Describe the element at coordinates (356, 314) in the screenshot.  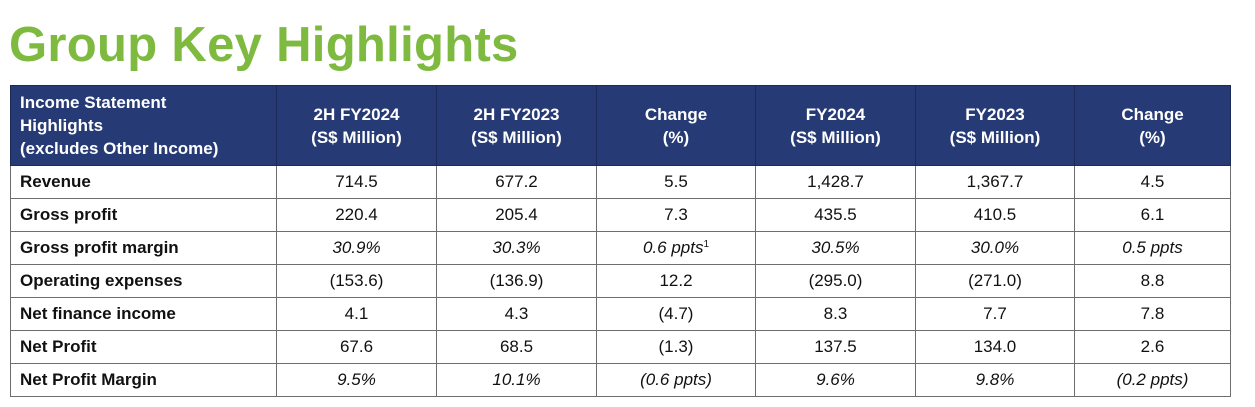
I see `table-cell: 4.1` at that location.